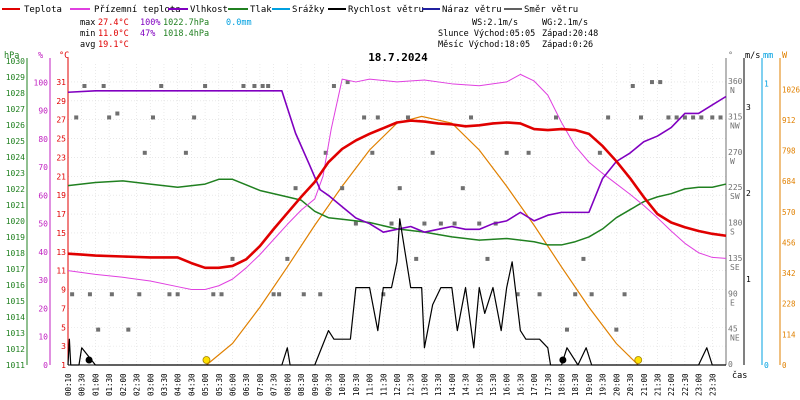 This screenshot has width=800, height=400. I want to click on series-line-tlak, so click(397, 212).